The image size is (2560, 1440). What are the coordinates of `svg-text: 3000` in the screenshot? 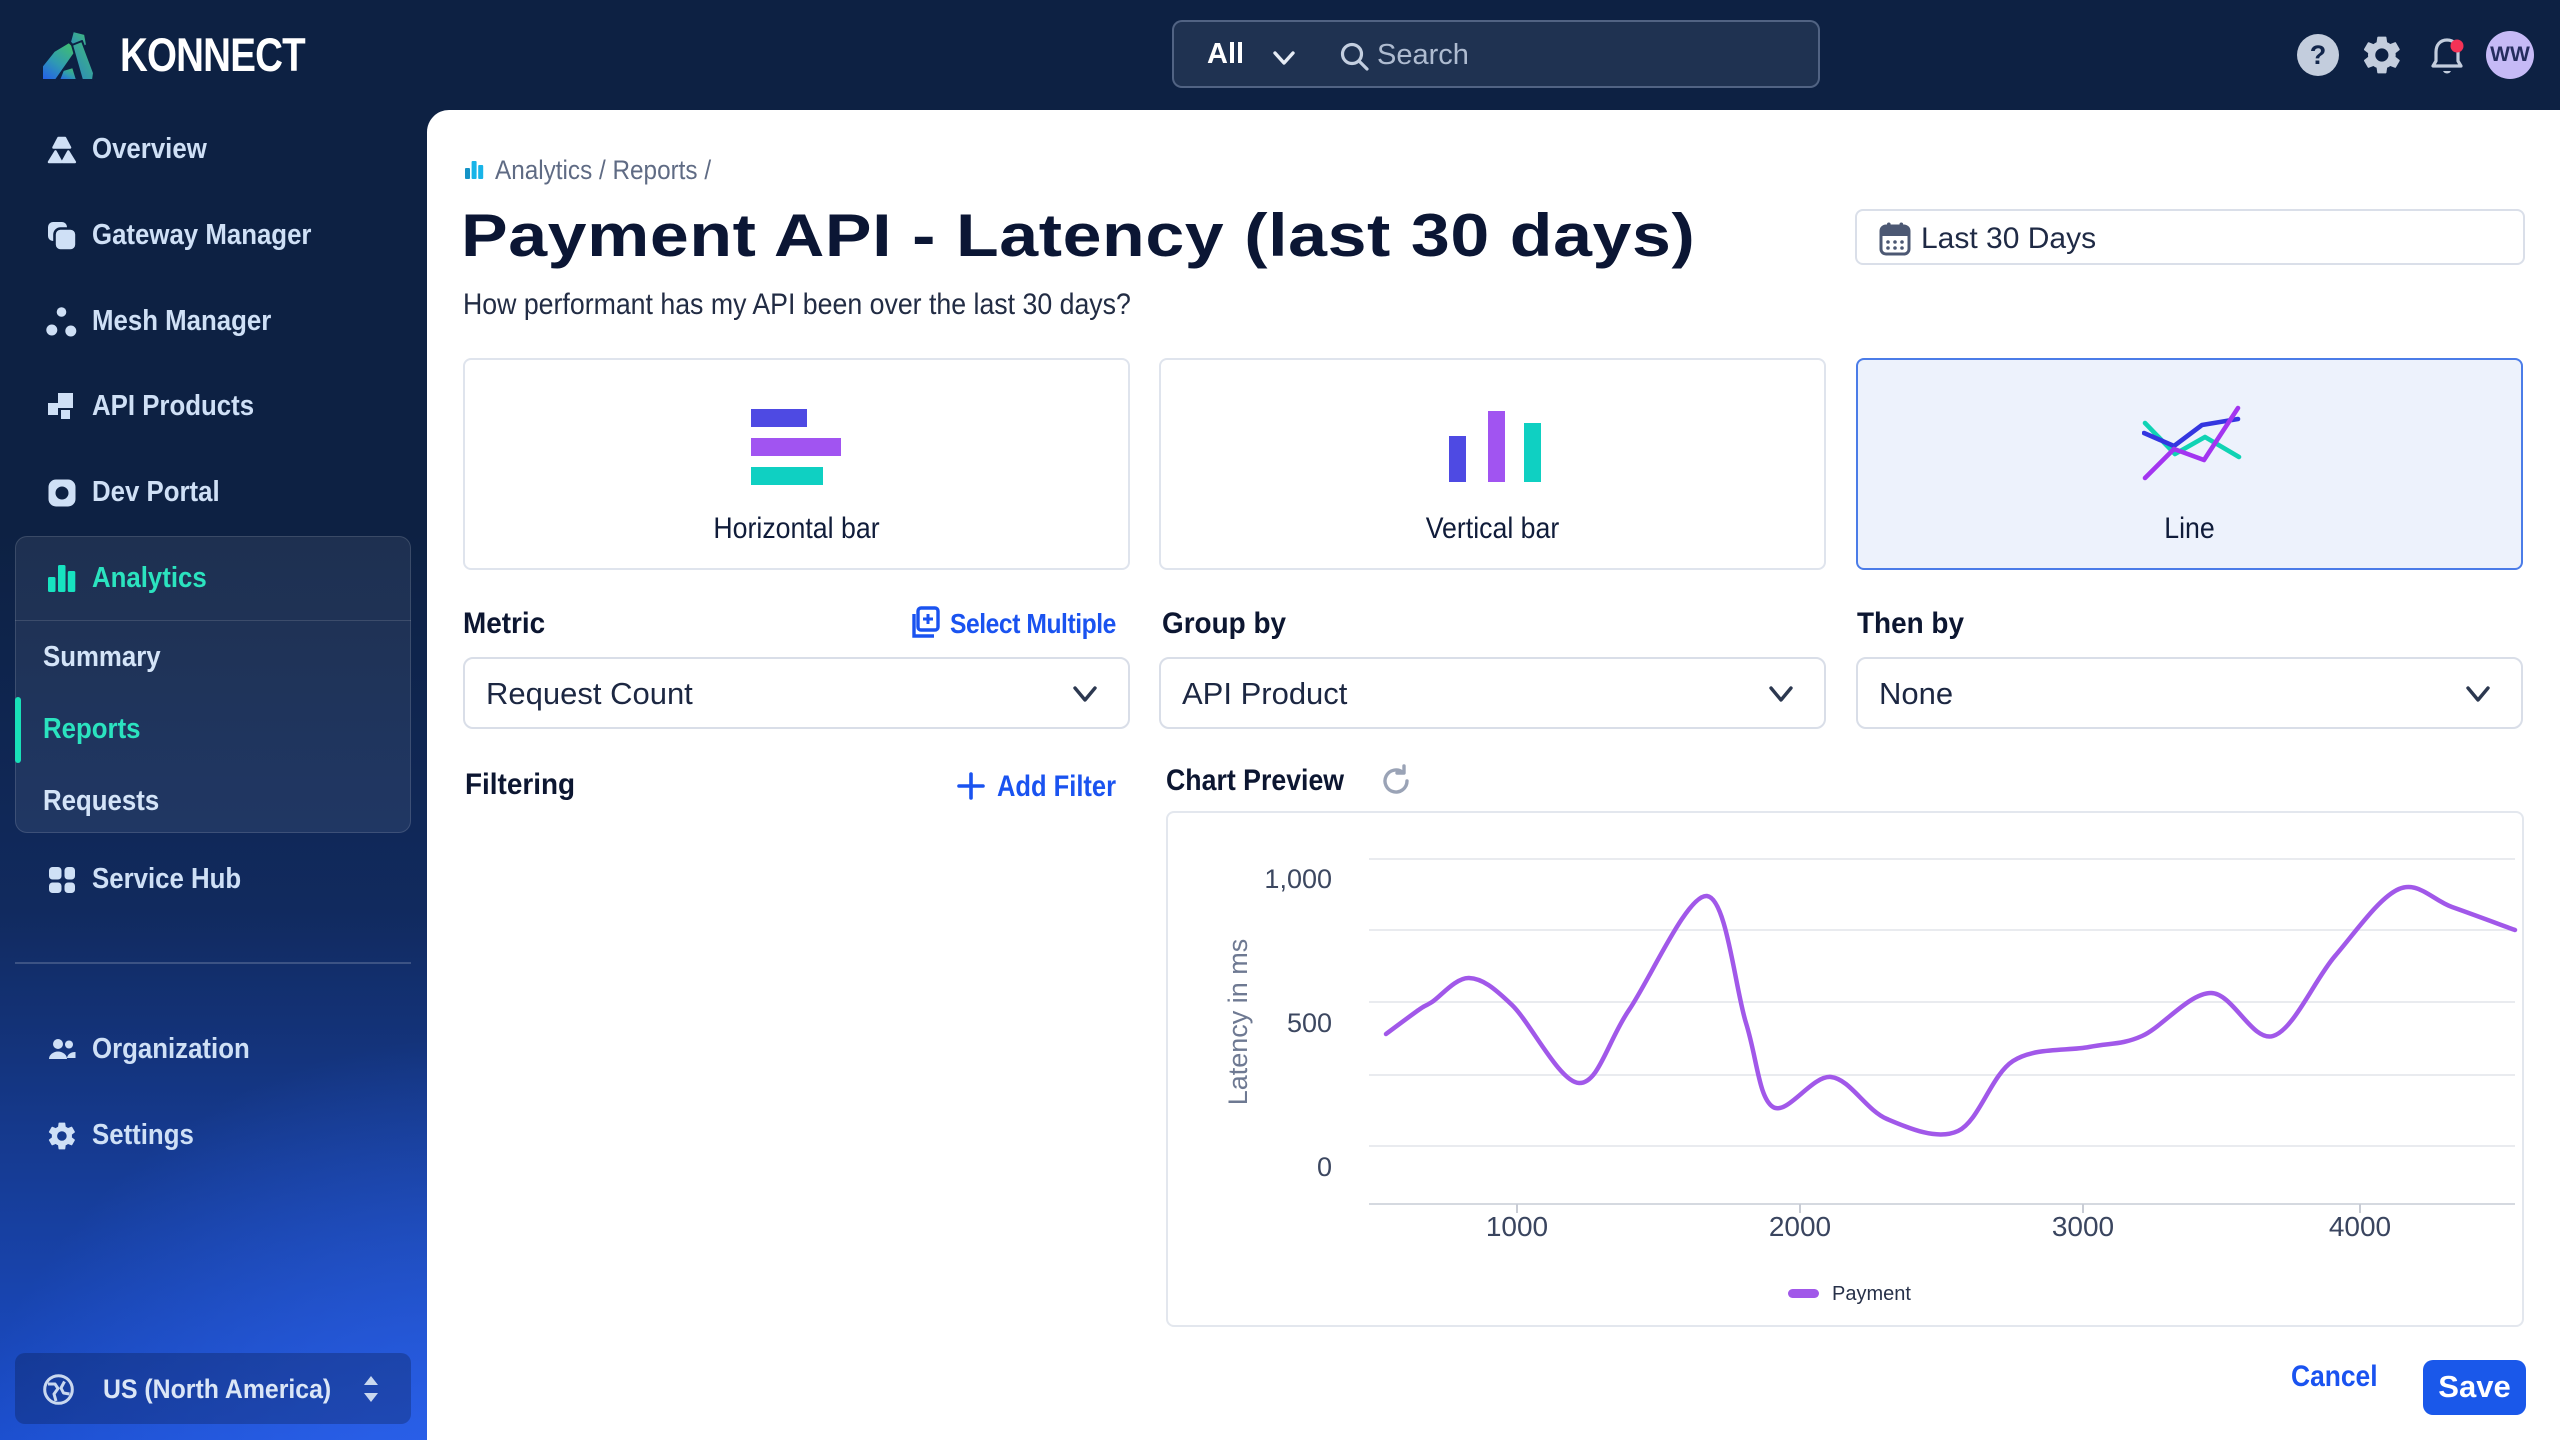 It's located at (2083, 1226).